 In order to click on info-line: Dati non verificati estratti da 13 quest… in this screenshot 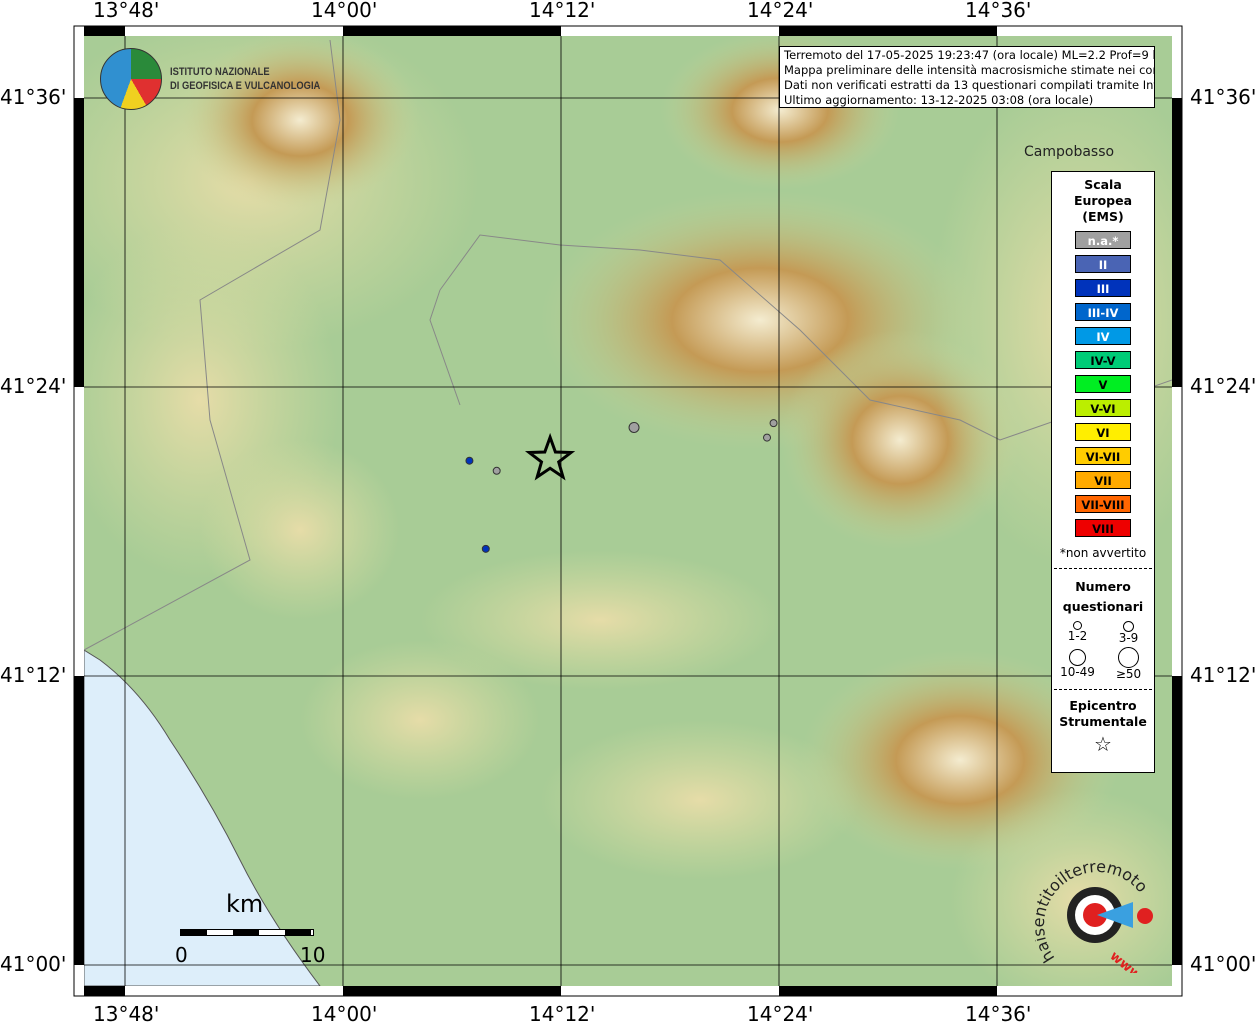, I will do `click(969, 85)`.